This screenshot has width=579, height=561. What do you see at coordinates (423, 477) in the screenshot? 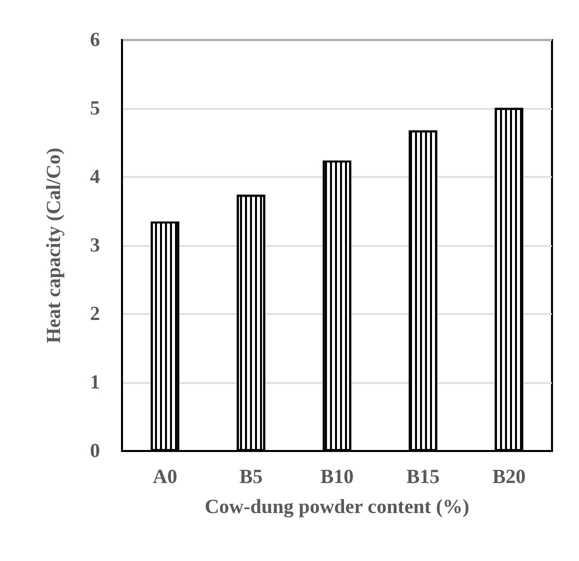
I see `x-tick-label: B15` at bounding box center [423, 477].